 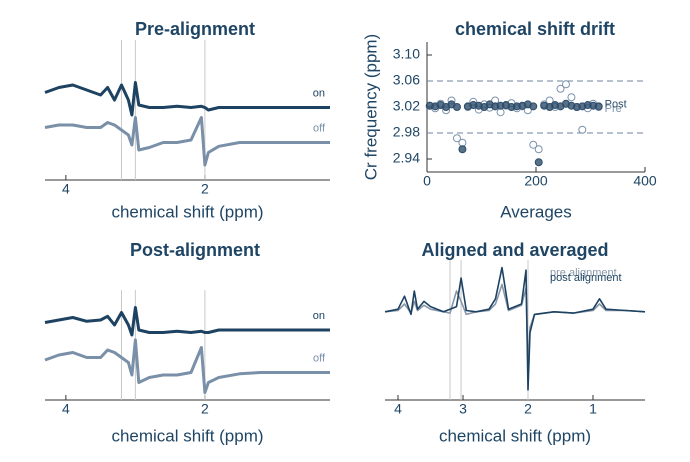 What do you see at coordinates (370, 107) in the screenshot?
I see `y-axis-label: Cr frequency (ppm)` at bounding box center [370, 107].